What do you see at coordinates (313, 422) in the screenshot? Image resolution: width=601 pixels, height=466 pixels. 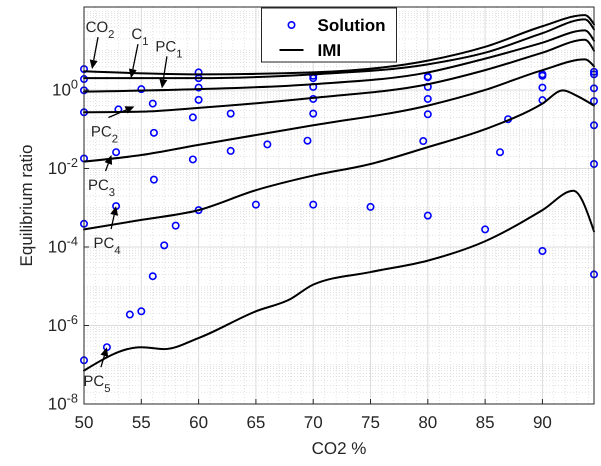 I see `x-tick-label: 70` at bounding box center [313, 422].